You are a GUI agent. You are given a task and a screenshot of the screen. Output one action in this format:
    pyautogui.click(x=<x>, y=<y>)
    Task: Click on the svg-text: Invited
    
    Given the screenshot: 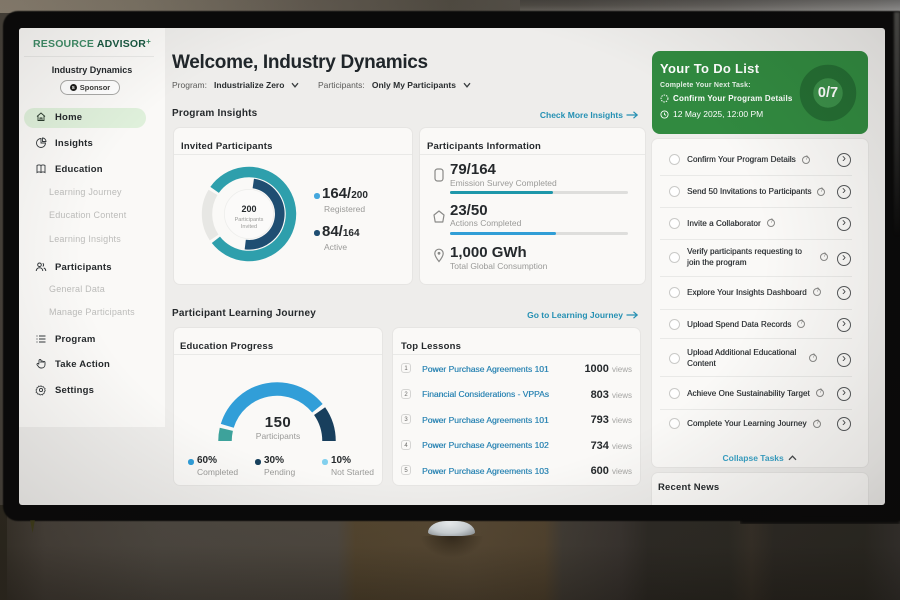 What is the action you would take?
    pyautogui.click(x=249, y=227)
    